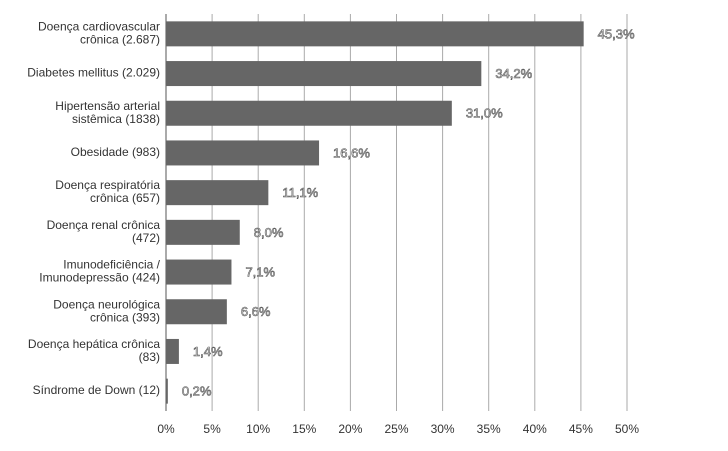  I want to click on y-tick-label: Síndrome de Down (12), so click(96, 390).